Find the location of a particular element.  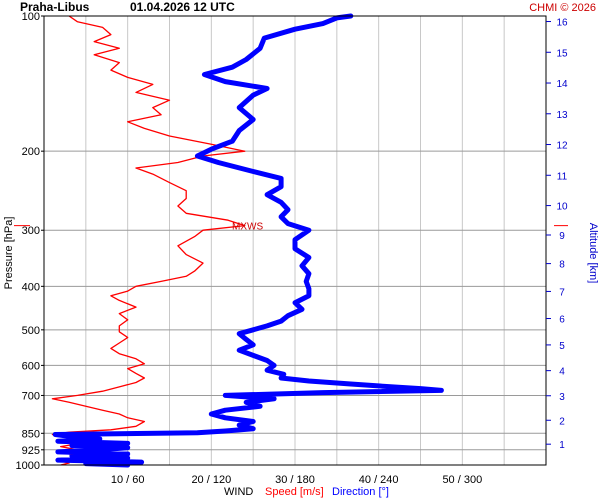

y-axis-title-altitude: Altitude [km] is located at coordinates (593, 253).